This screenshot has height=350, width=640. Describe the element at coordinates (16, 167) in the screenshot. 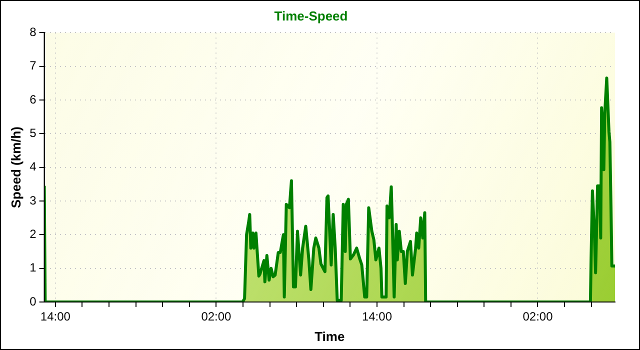

I see `y-axis-title: Speed (km/h)` at that location.